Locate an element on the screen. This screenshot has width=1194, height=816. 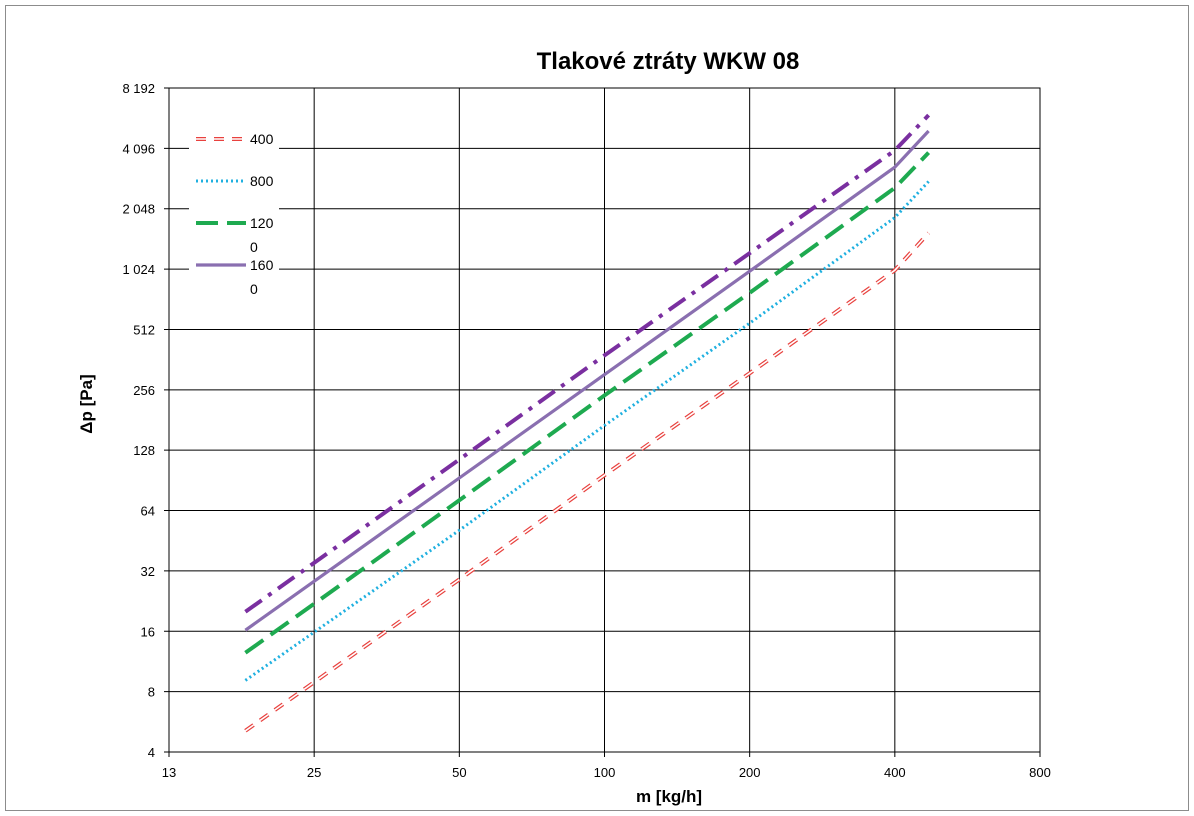
x-tick-label: 13 is located at coordinates (169, 772).